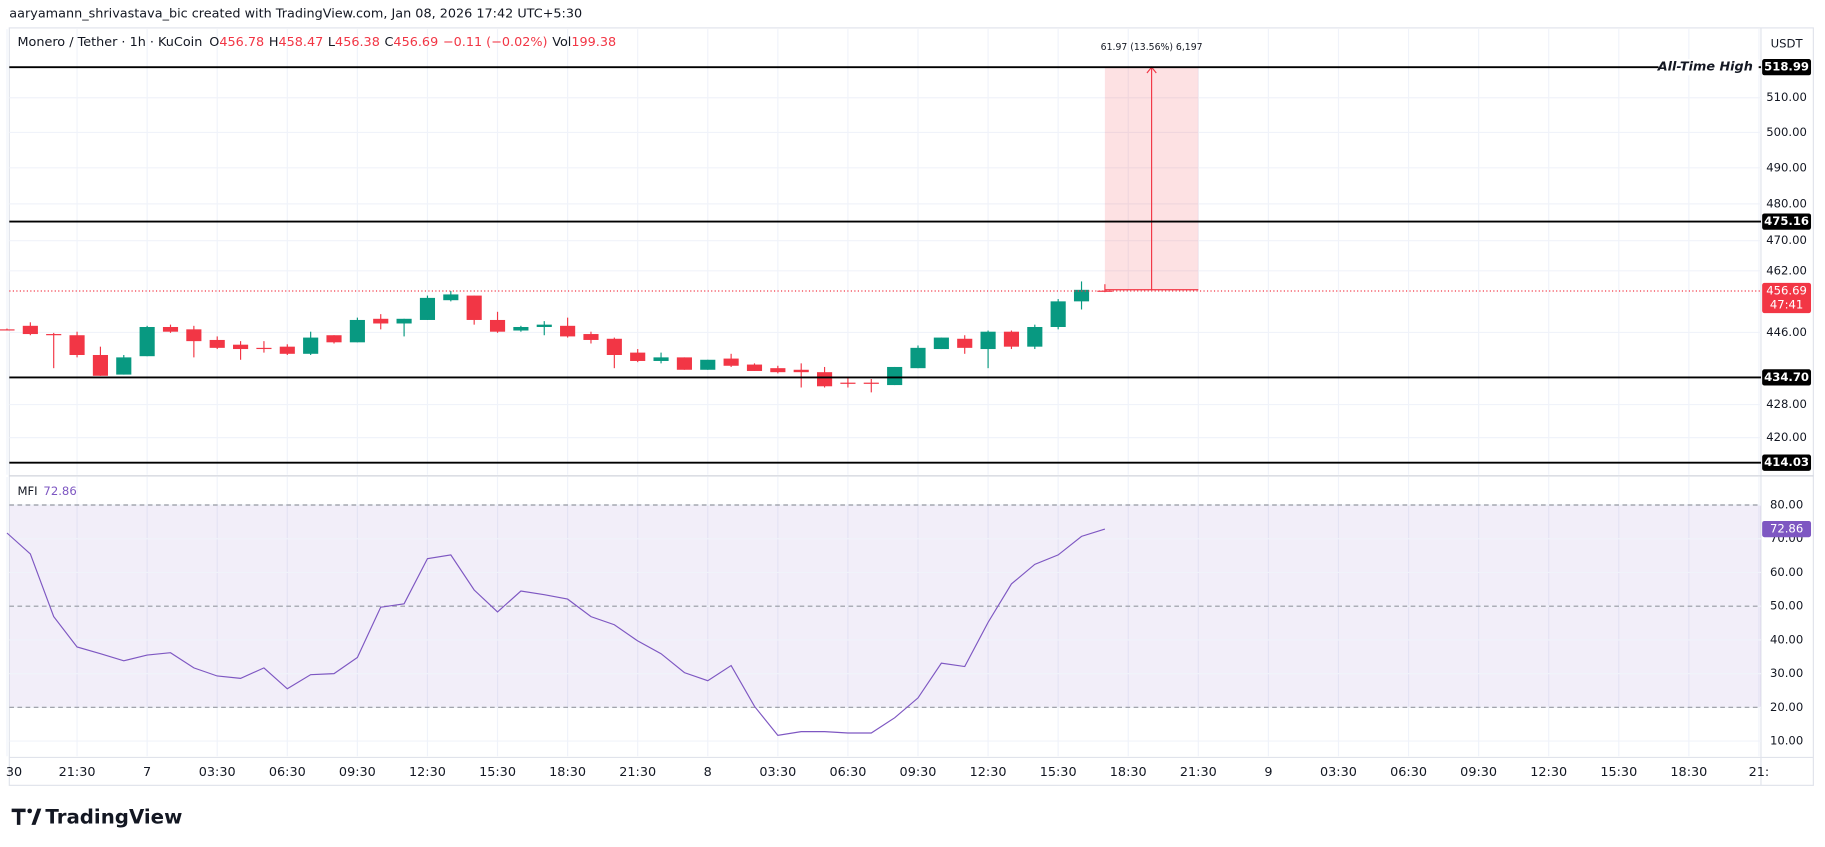  Describe the element at coordinates (1786, 572) in the screenshot. I see `y-tick-label: 60.00` at that location.